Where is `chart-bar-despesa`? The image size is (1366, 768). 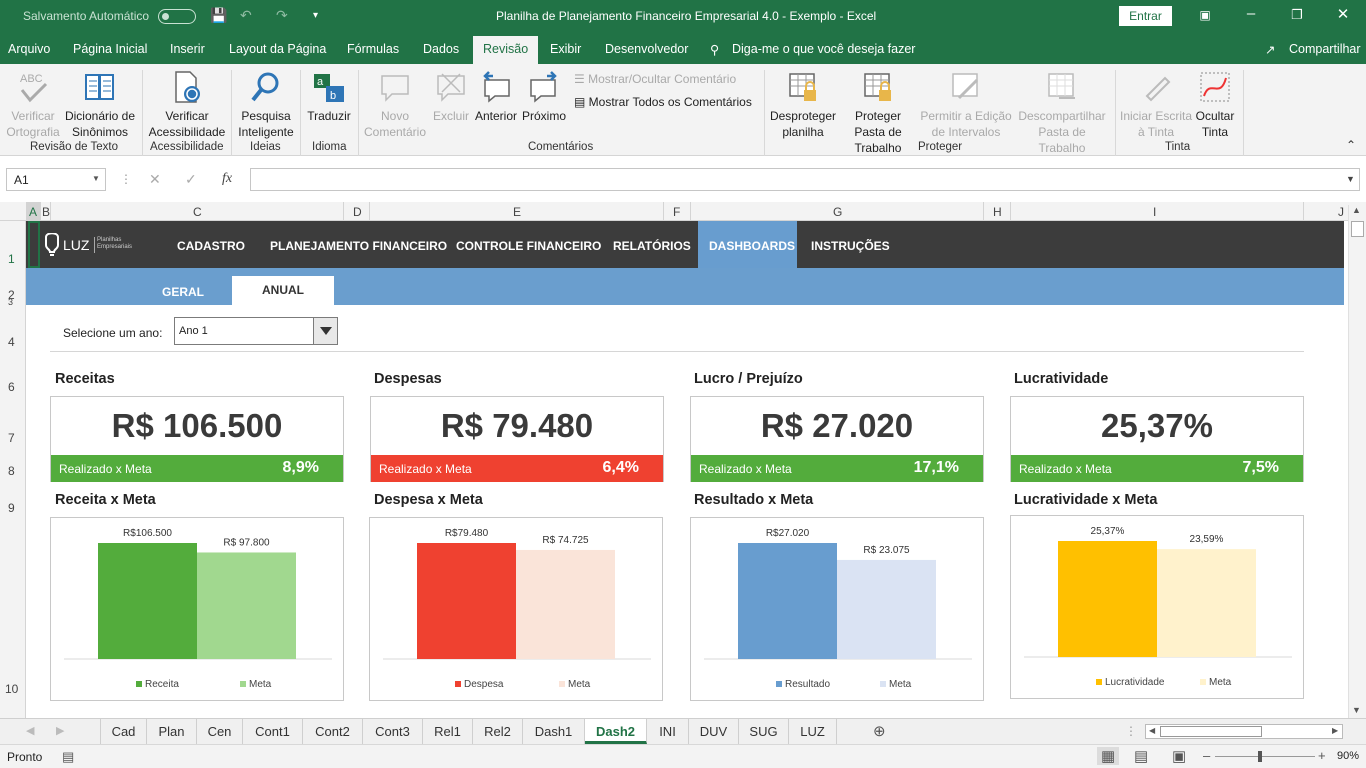 chart-bar-despesa is located at coordinates (466, 601).